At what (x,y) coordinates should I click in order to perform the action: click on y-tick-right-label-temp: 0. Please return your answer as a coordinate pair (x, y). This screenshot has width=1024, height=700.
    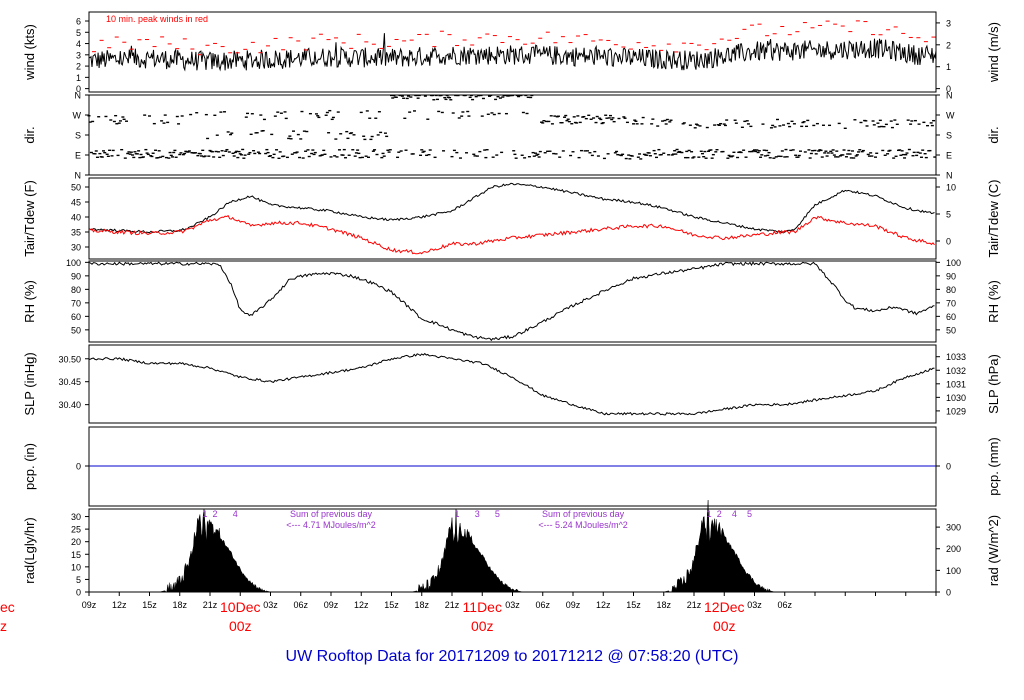
    Looking at the image, I should click on (948, 242).